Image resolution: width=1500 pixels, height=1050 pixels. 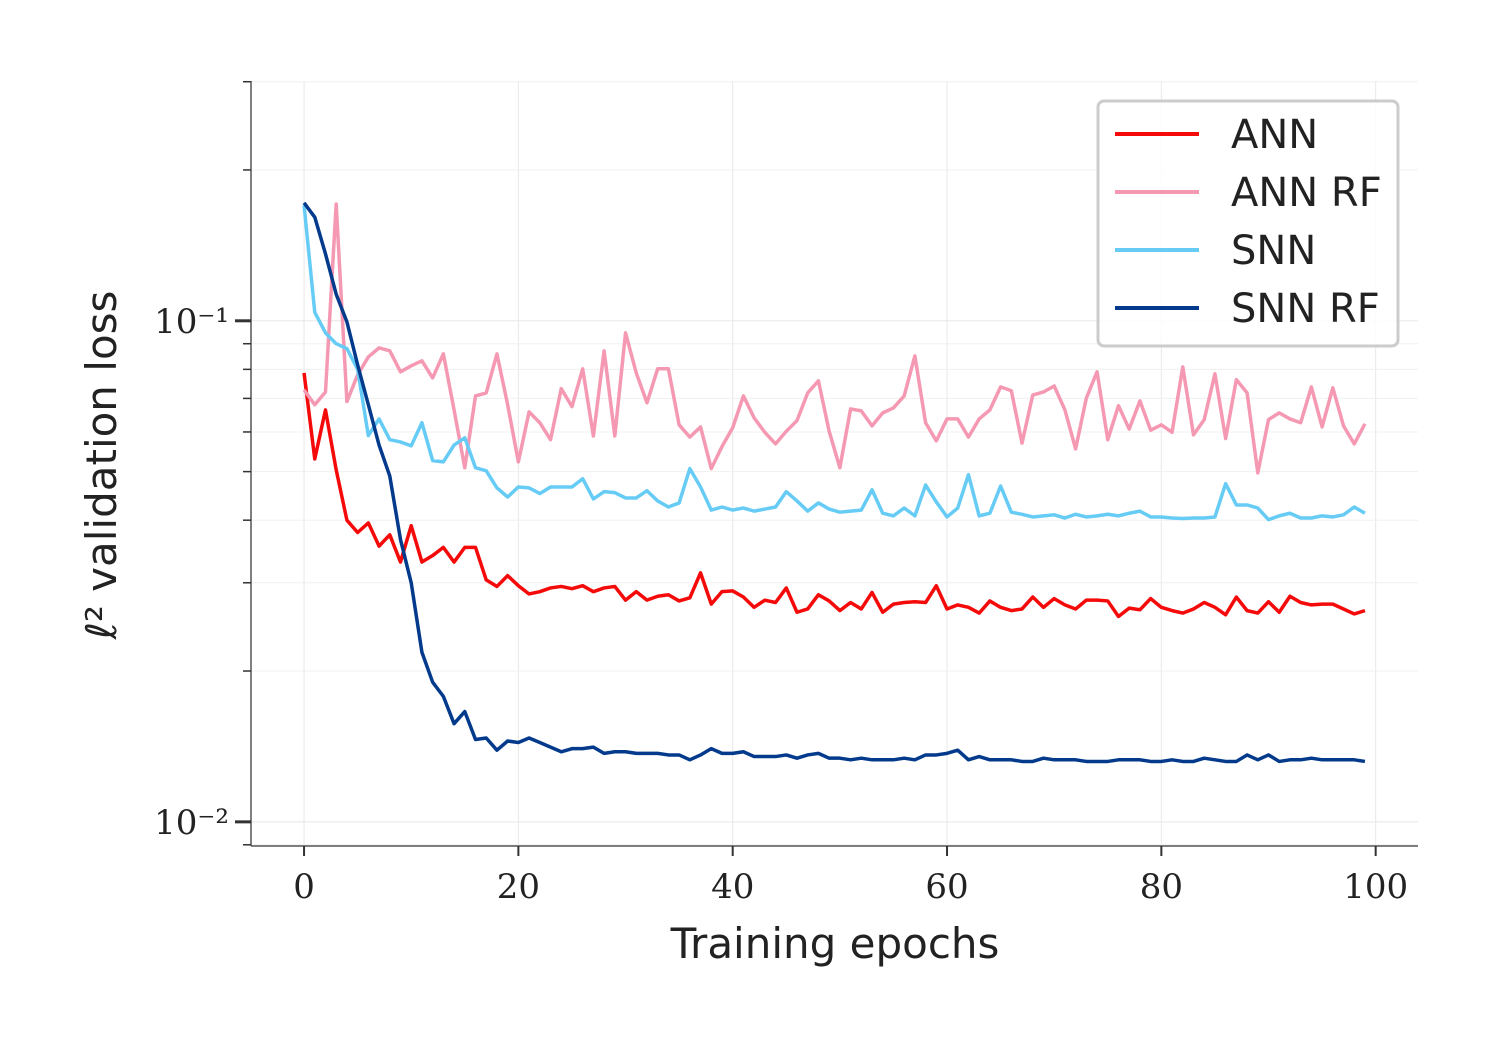 I want to click on legend-label: ANN, so click(x=1274, y=135).